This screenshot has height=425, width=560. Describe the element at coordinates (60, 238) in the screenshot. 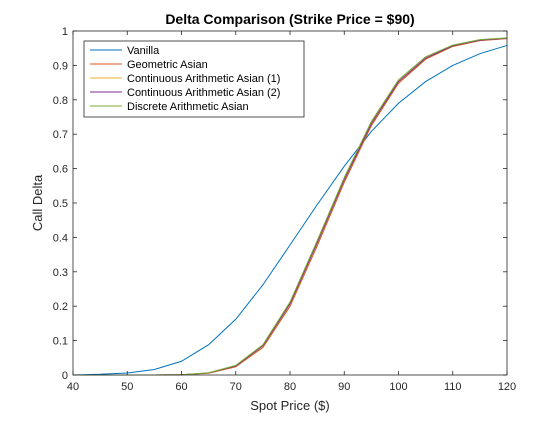

I see `y-tick-label: 0.4` at that location.